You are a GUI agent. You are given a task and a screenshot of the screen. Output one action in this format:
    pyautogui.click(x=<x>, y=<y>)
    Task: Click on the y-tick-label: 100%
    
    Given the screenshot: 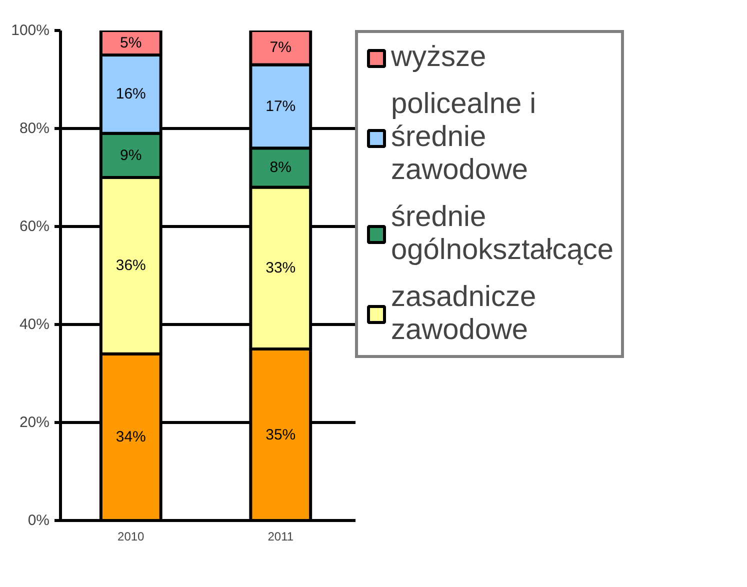 What is the action you would take?
    pyautogui.click(x=30, y=30)
    